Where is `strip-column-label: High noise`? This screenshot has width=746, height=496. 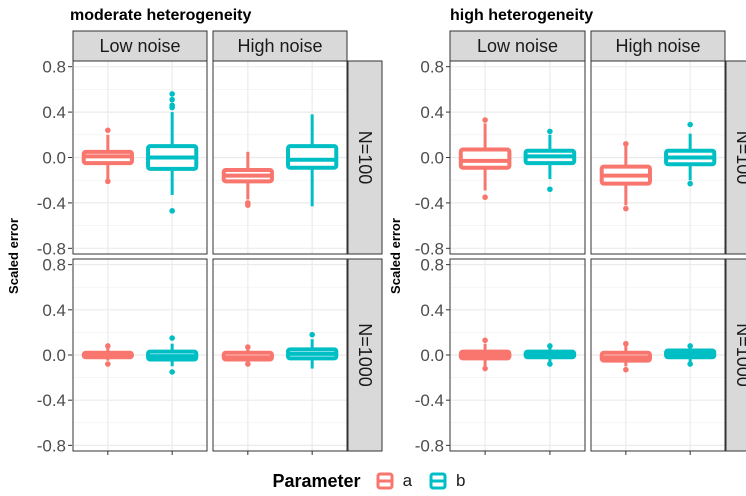
strip-column-label: High noise is located at coordinates (279, 46).